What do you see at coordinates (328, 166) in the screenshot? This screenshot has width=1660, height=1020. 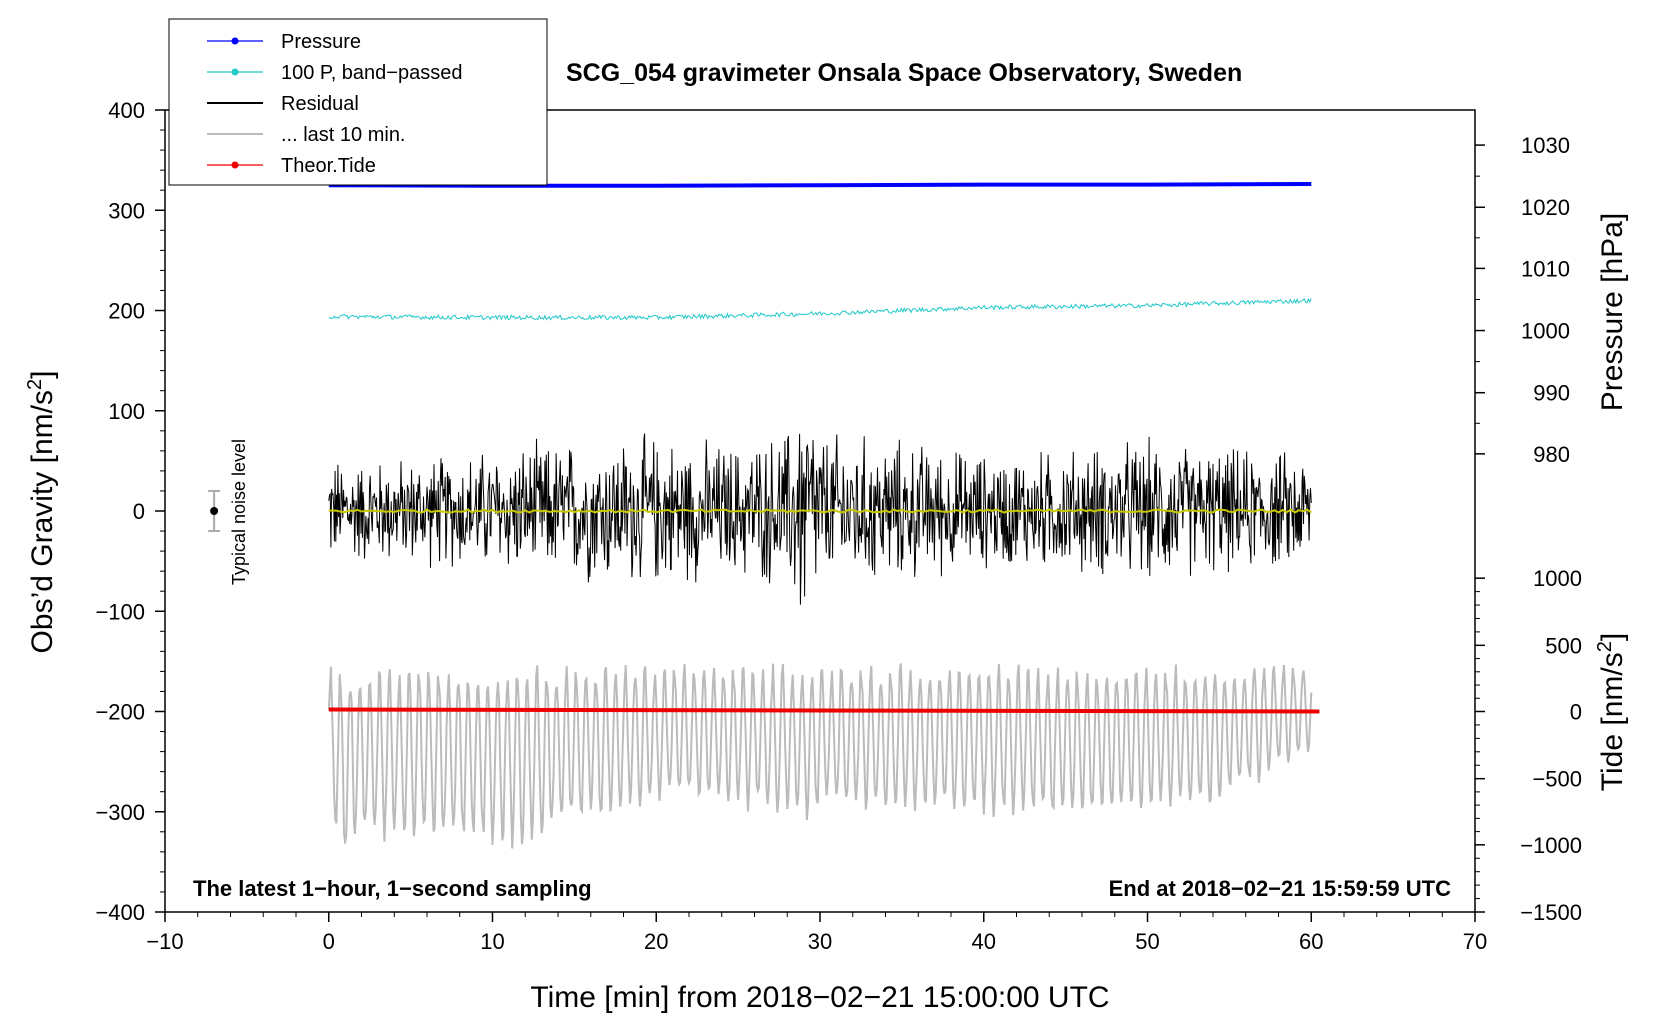 I see `legend-label: Theor.Tide` at bounding box center [328, 166].